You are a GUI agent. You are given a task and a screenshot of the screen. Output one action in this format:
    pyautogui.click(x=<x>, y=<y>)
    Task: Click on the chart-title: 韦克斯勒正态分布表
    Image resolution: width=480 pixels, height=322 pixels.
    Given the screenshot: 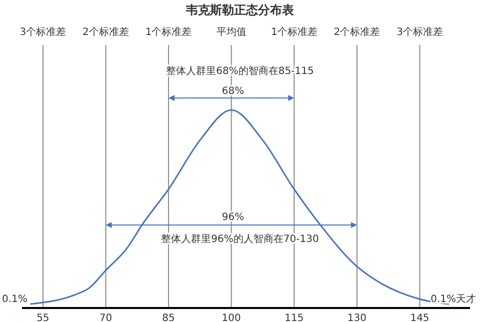 What is the action you would take?
    pyautogui.click(x=240, y=10)
    